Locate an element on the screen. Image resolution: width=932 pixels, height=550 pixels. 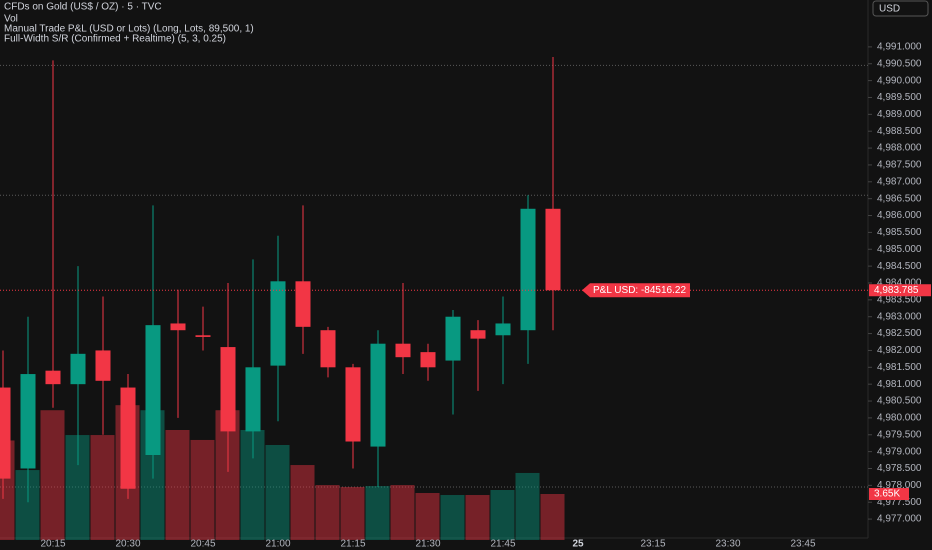
x-tick-label: 21:30 is located at coordinates (427, 544).